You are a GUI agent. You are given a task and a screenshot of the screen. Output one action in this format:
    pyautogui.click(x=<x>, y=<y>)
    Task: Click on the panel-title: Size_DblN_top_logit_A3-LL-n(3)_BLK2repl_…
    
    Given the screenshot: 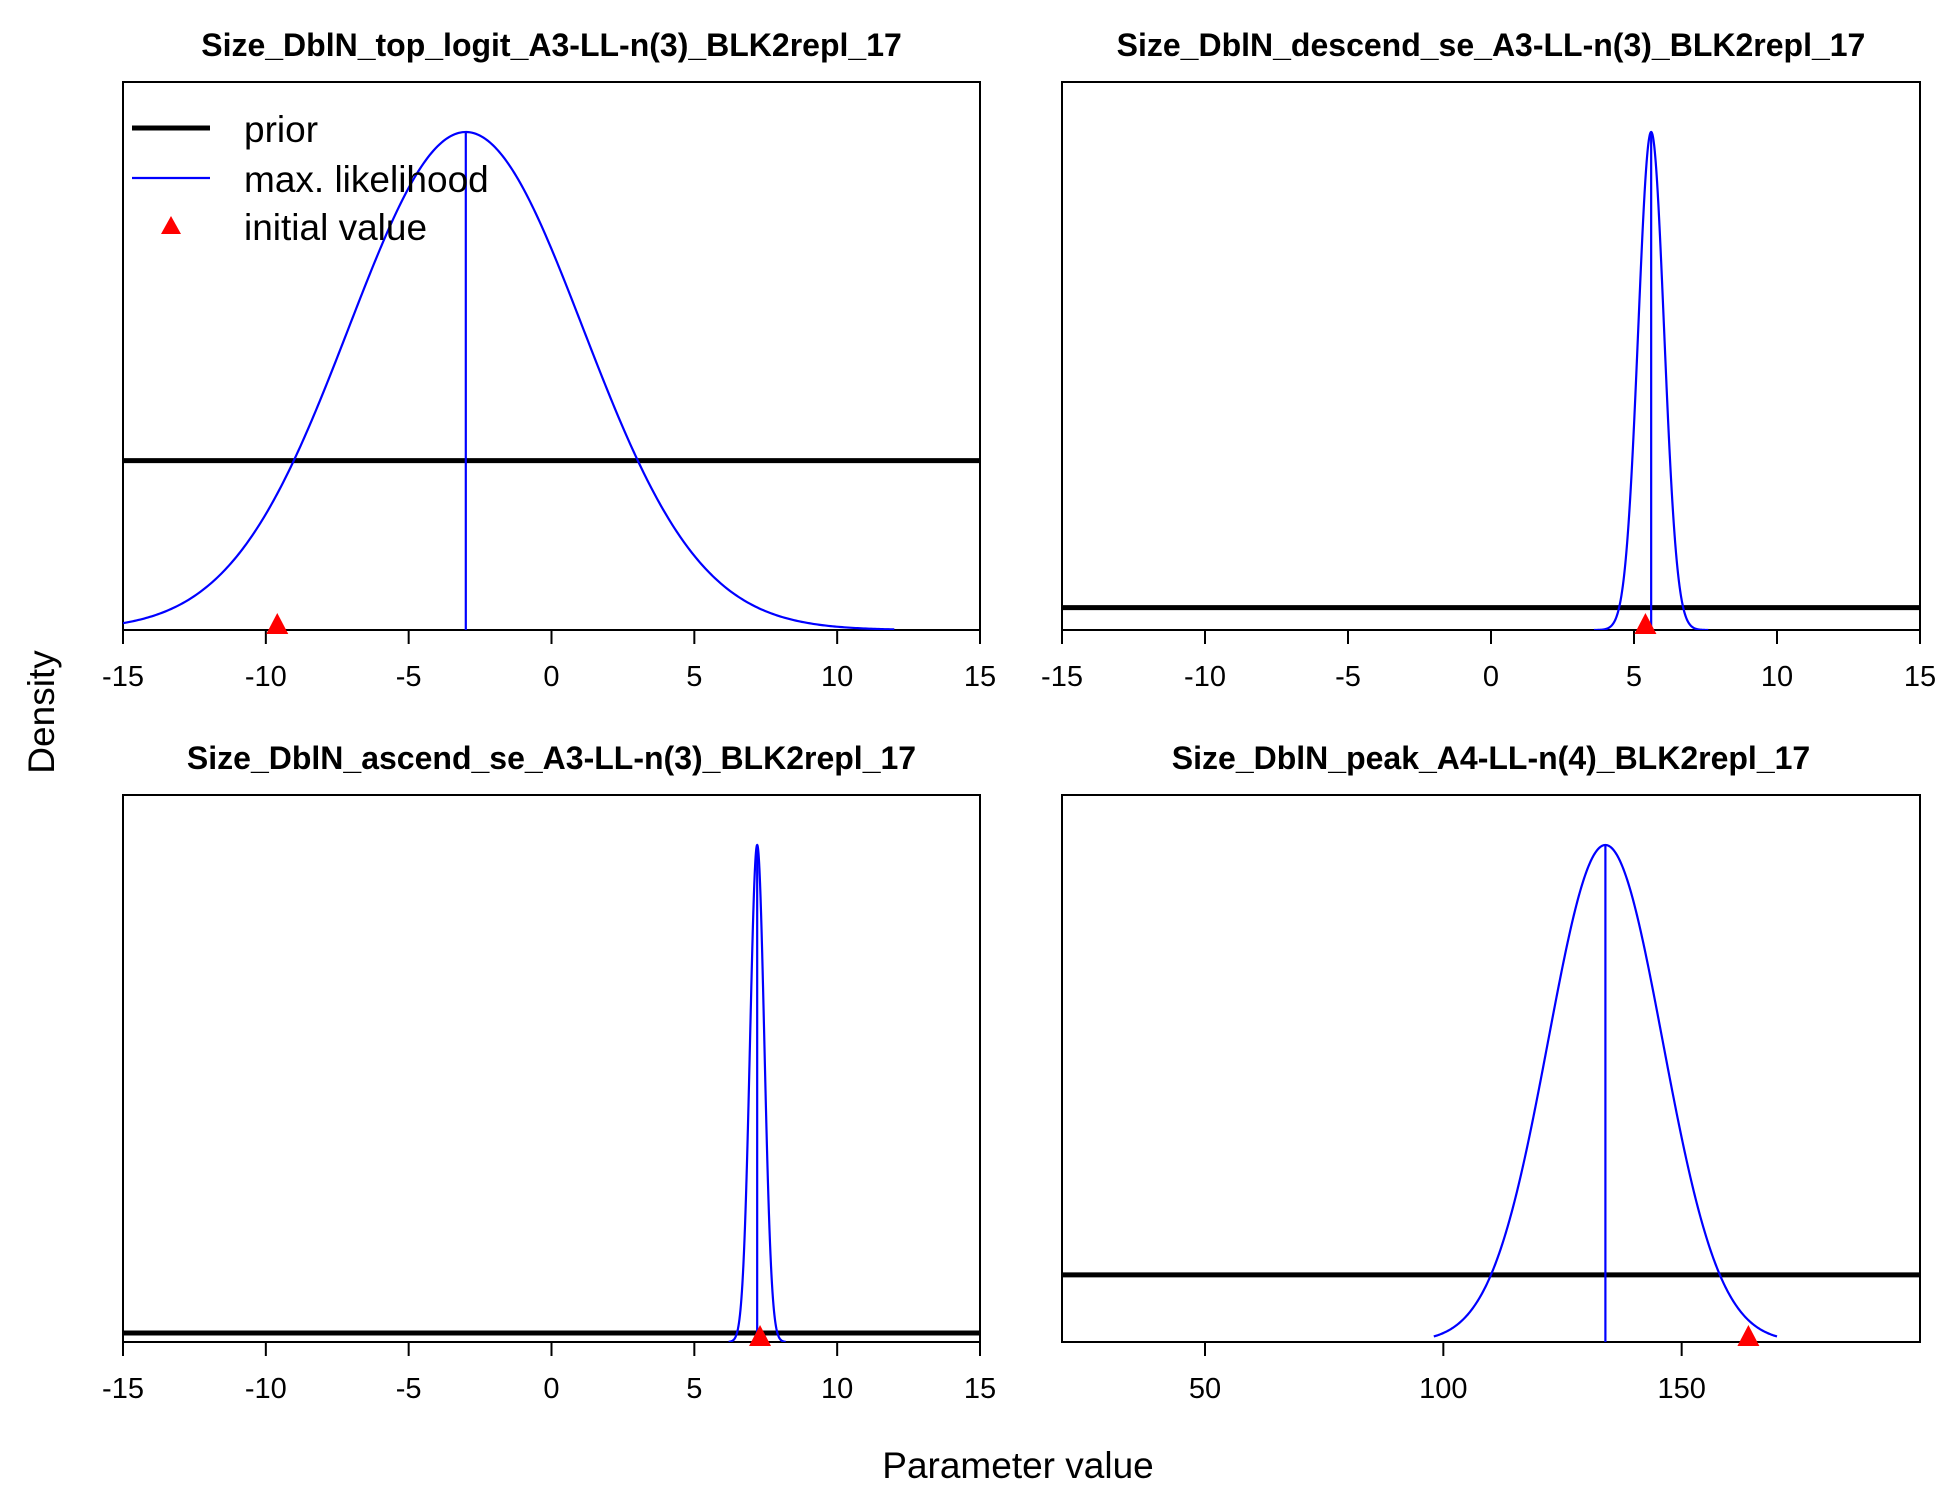 What is the action you would take?
    pyautogui.click(x=551, y=45)
    